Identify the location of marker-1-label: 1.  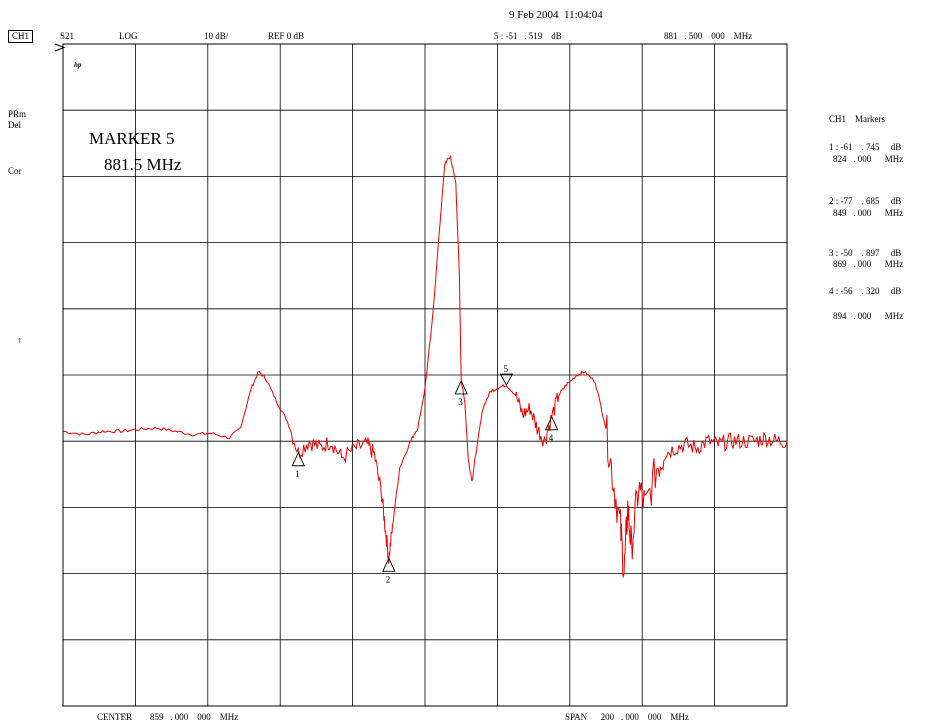
(297, 474).